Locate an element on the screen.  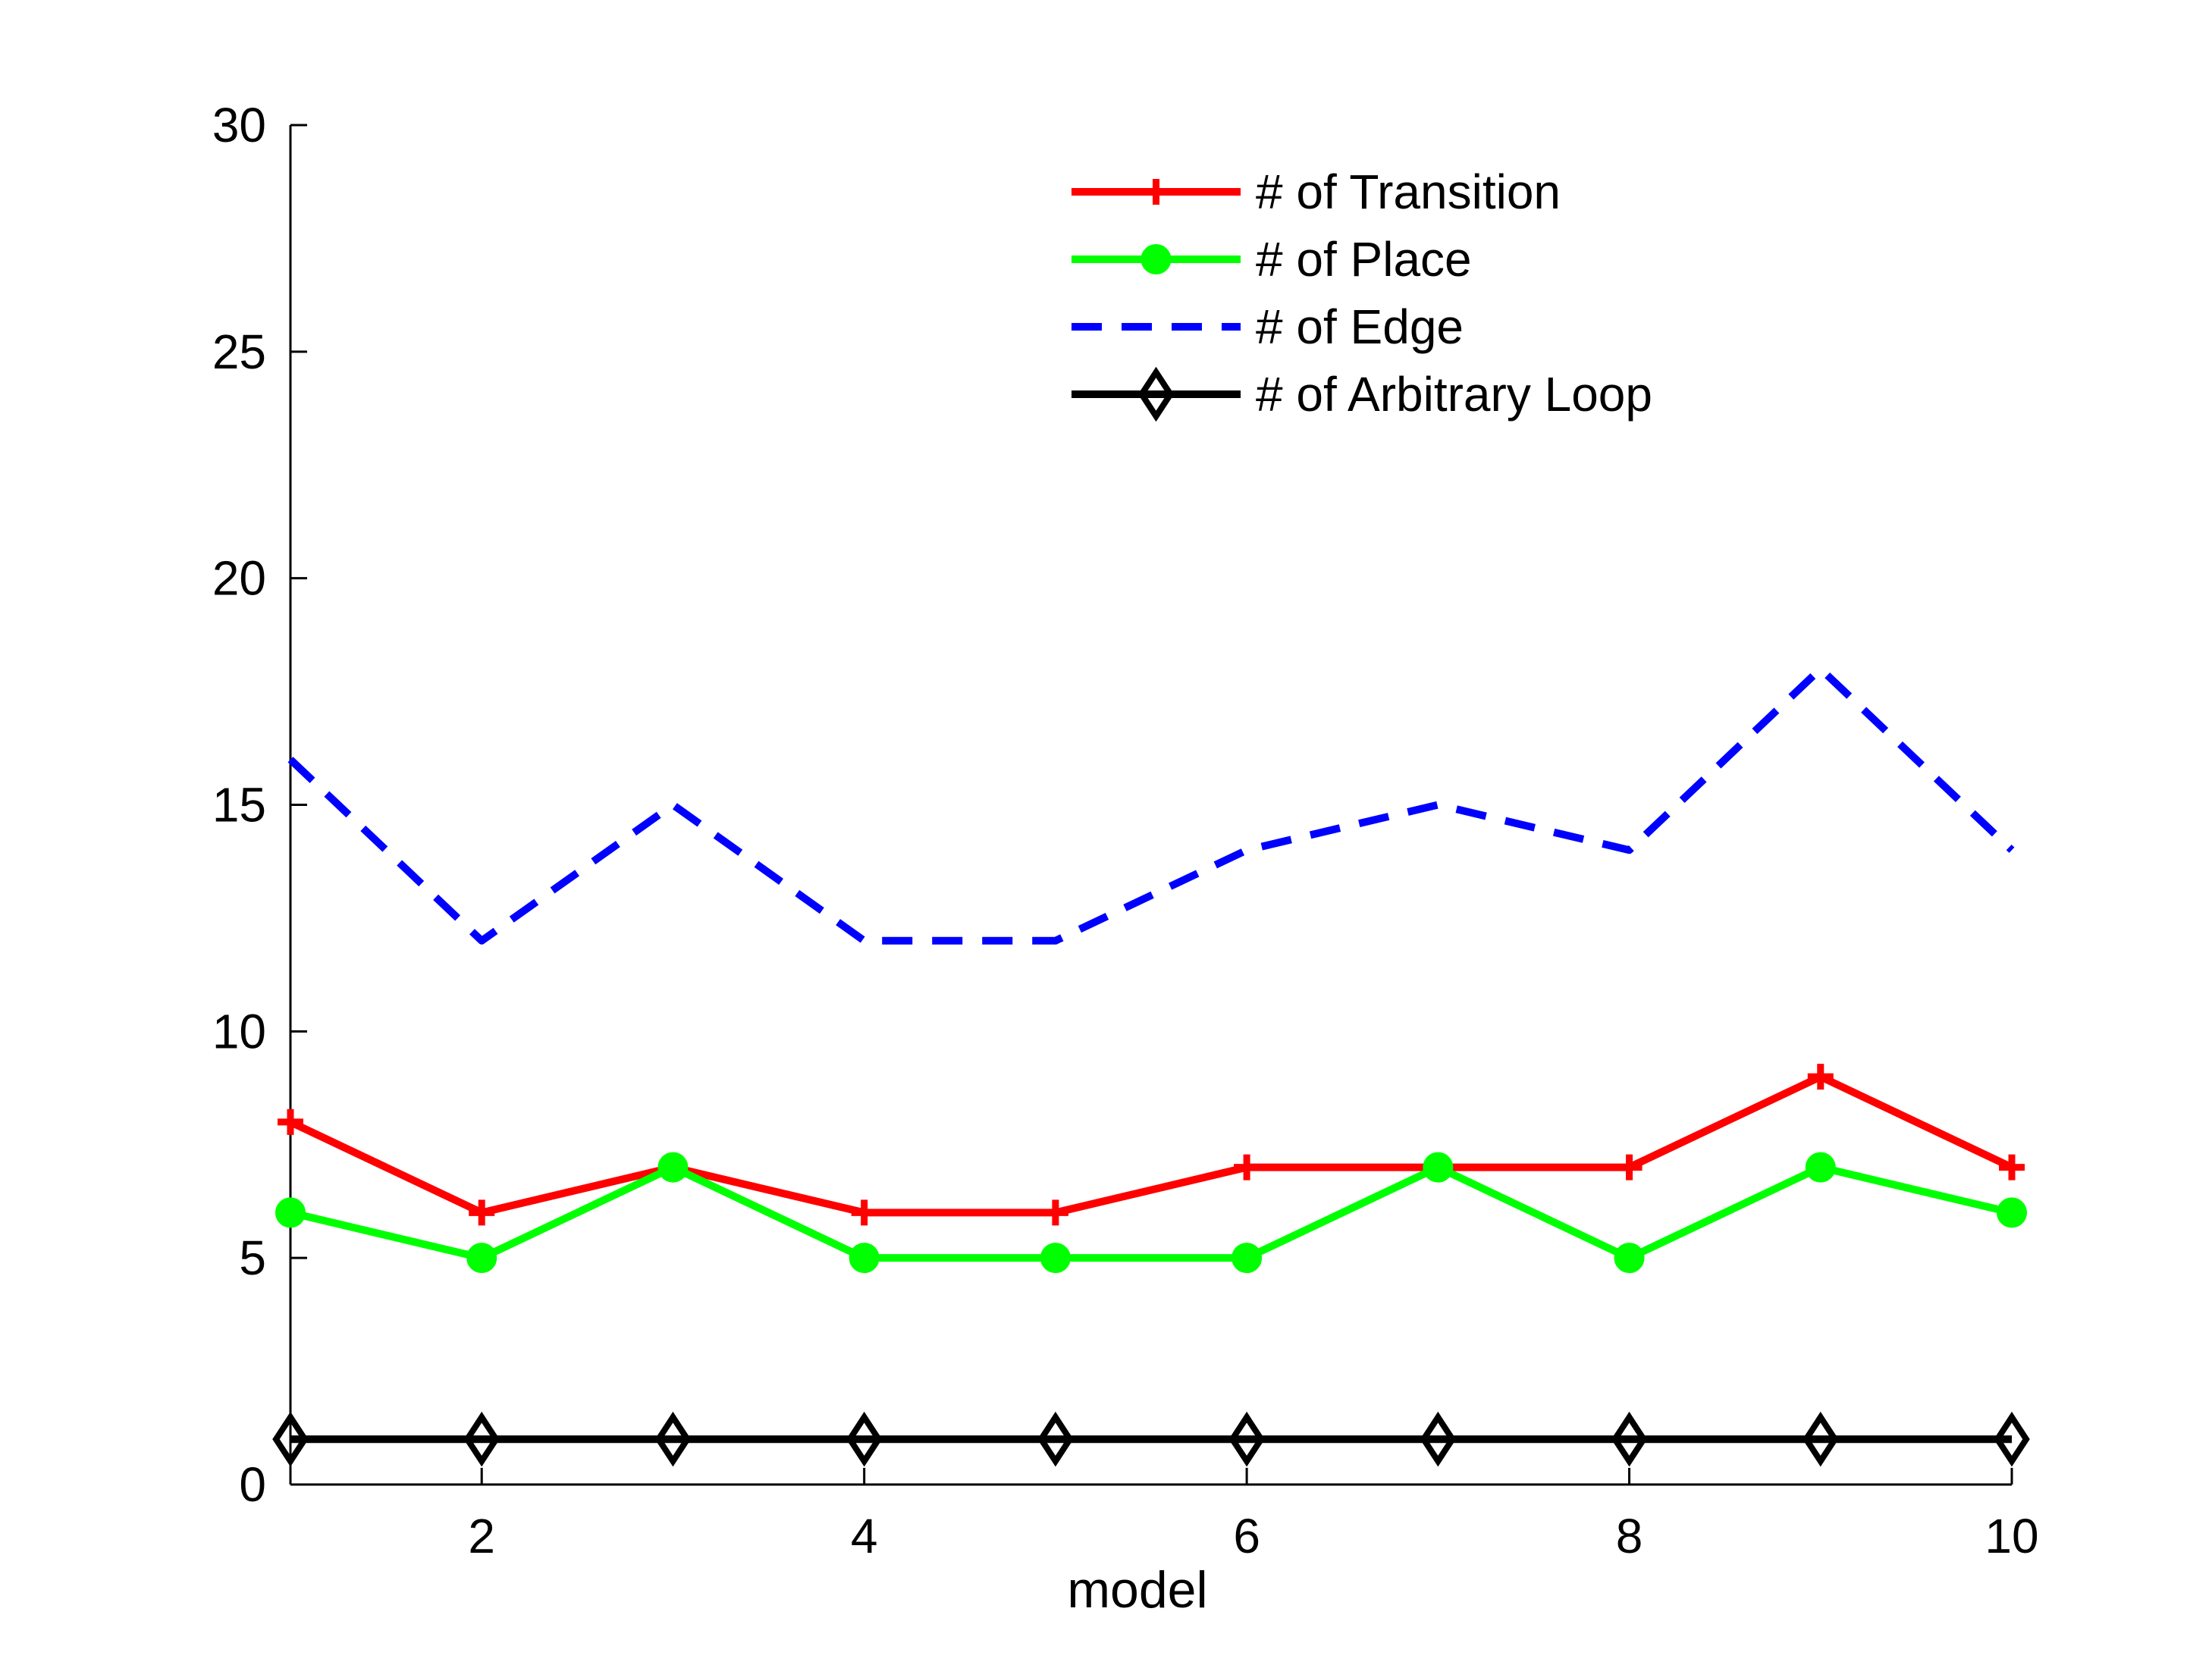
y-tick-label: 25 is located at coordinates (239, 352).